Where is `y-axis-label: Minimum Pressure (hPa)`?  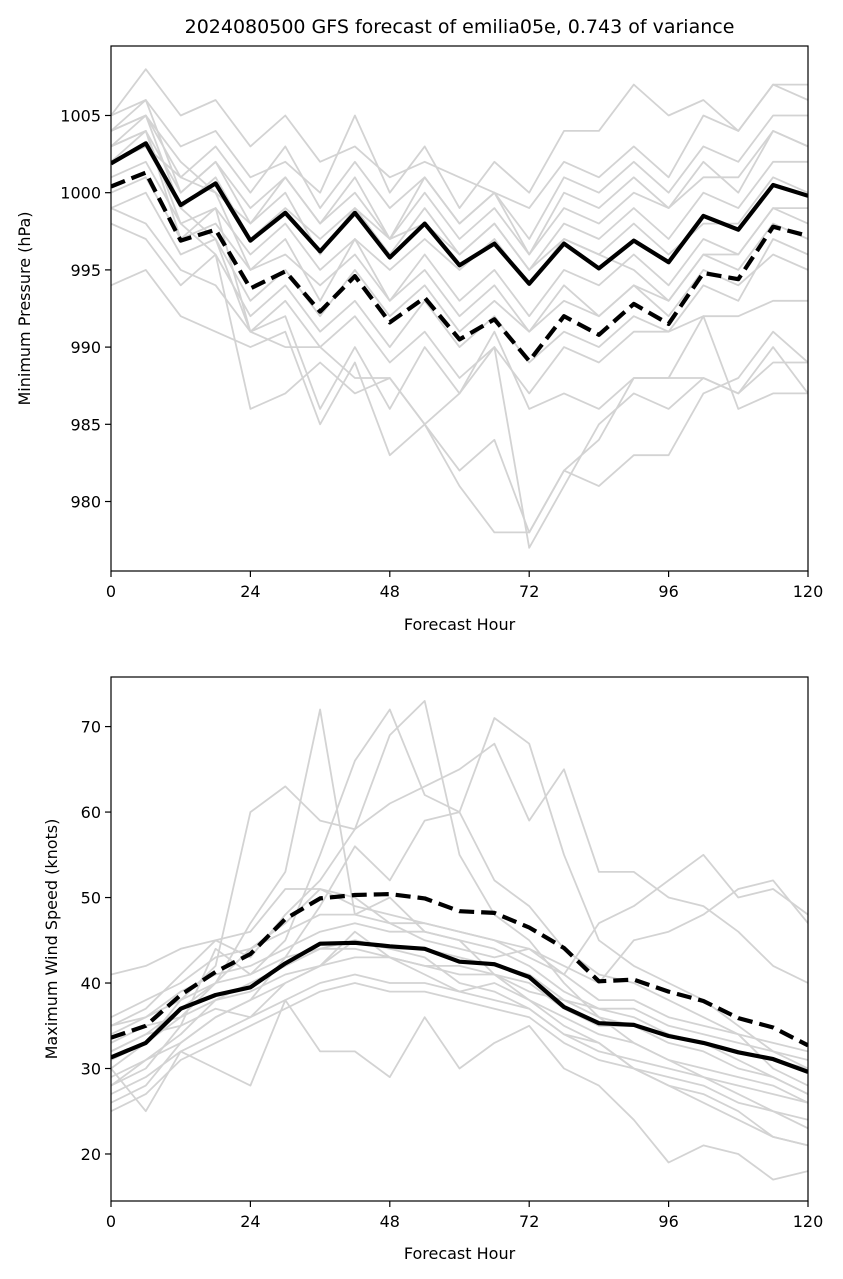 y-axis-label: Minimum Pressure (hPa) is located at coordinates (24, 309).